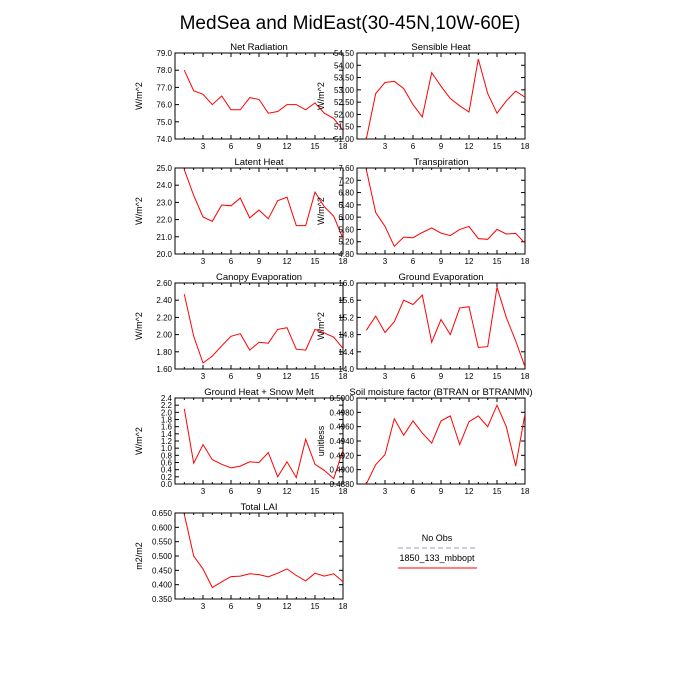  What do you see at coordinates (167, 441) in the screenshot?
I see `y-tick-label: 1.2` at bounding box center [167, 441].